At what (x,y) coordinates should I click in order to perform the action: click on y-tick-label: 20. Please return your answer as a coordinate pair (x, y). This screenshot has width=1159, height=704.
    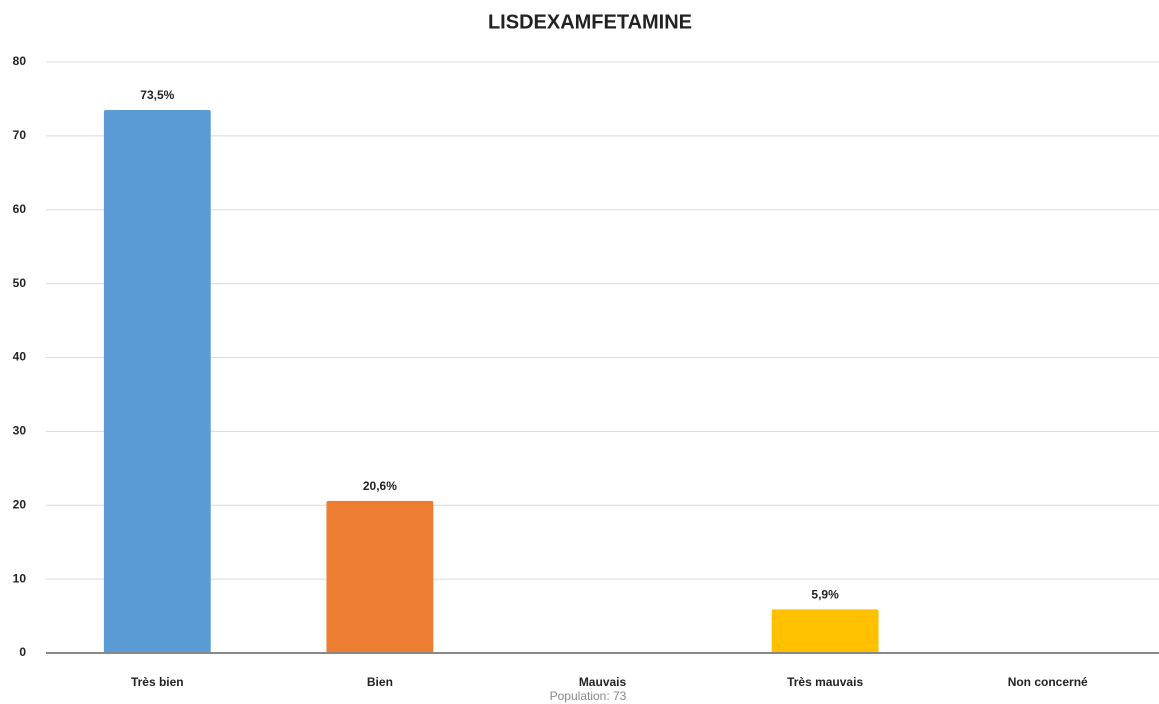
    Looking at the image, I should click on (20, 504).